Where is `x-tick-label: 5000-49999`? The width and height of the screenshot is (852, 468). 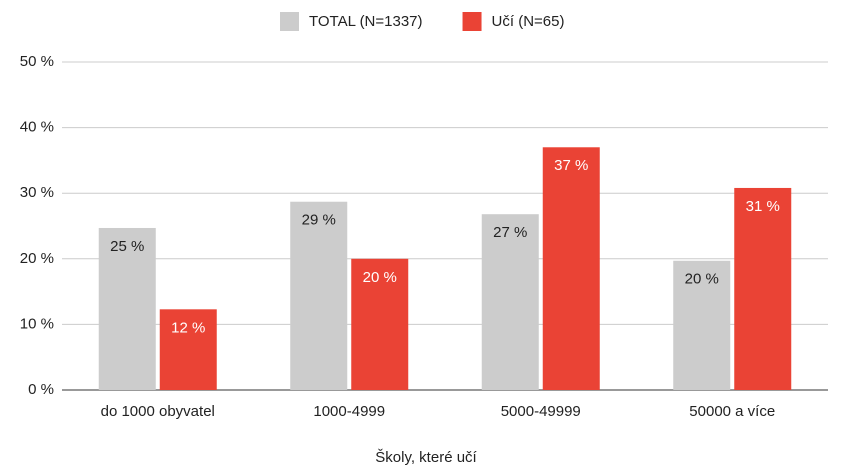
x-tick-label: 5000-49999 is located at coordinates (541, 411).